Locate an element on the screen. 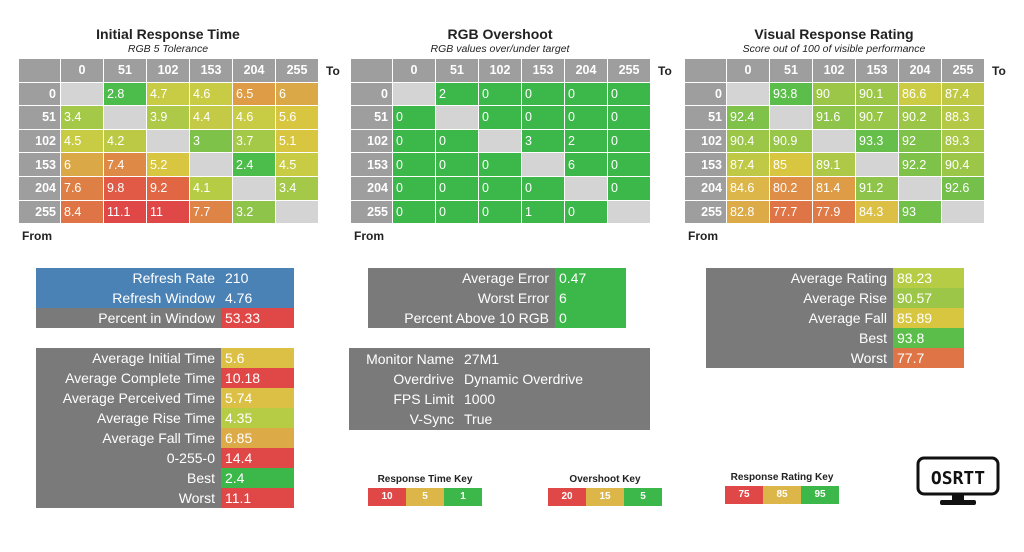 The width and height of the screenshot is (1024, 552). refresh-panel-row: Refresh Rate 210 is located at coordinates (165, 278).